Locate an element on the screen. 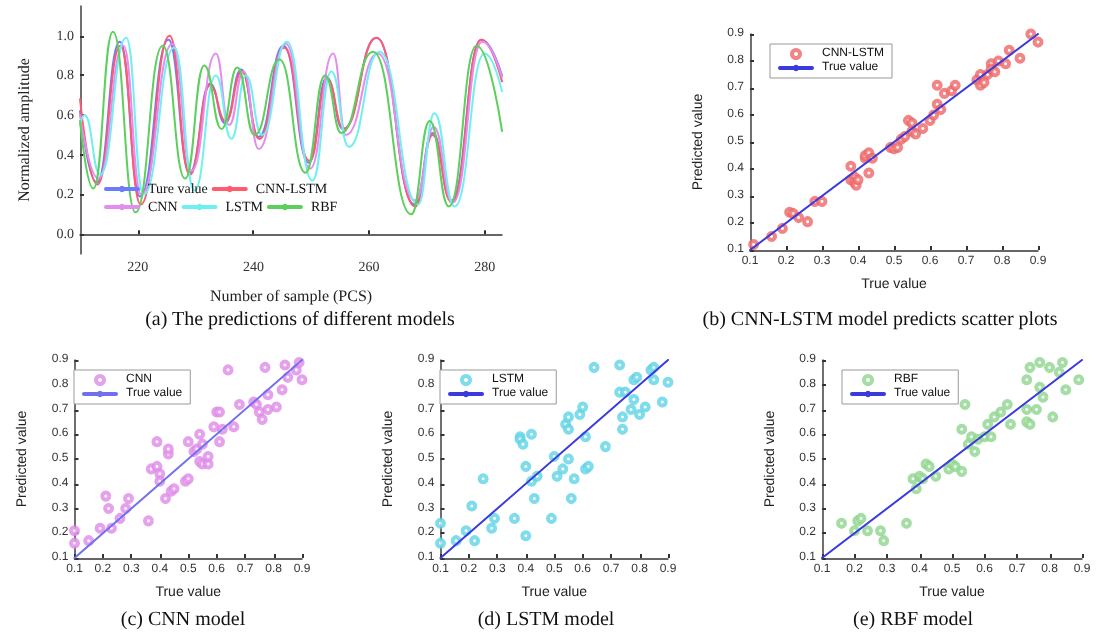 The image size is (1100, 644). text: (c) CNN model is located at coordinates (183, 620).